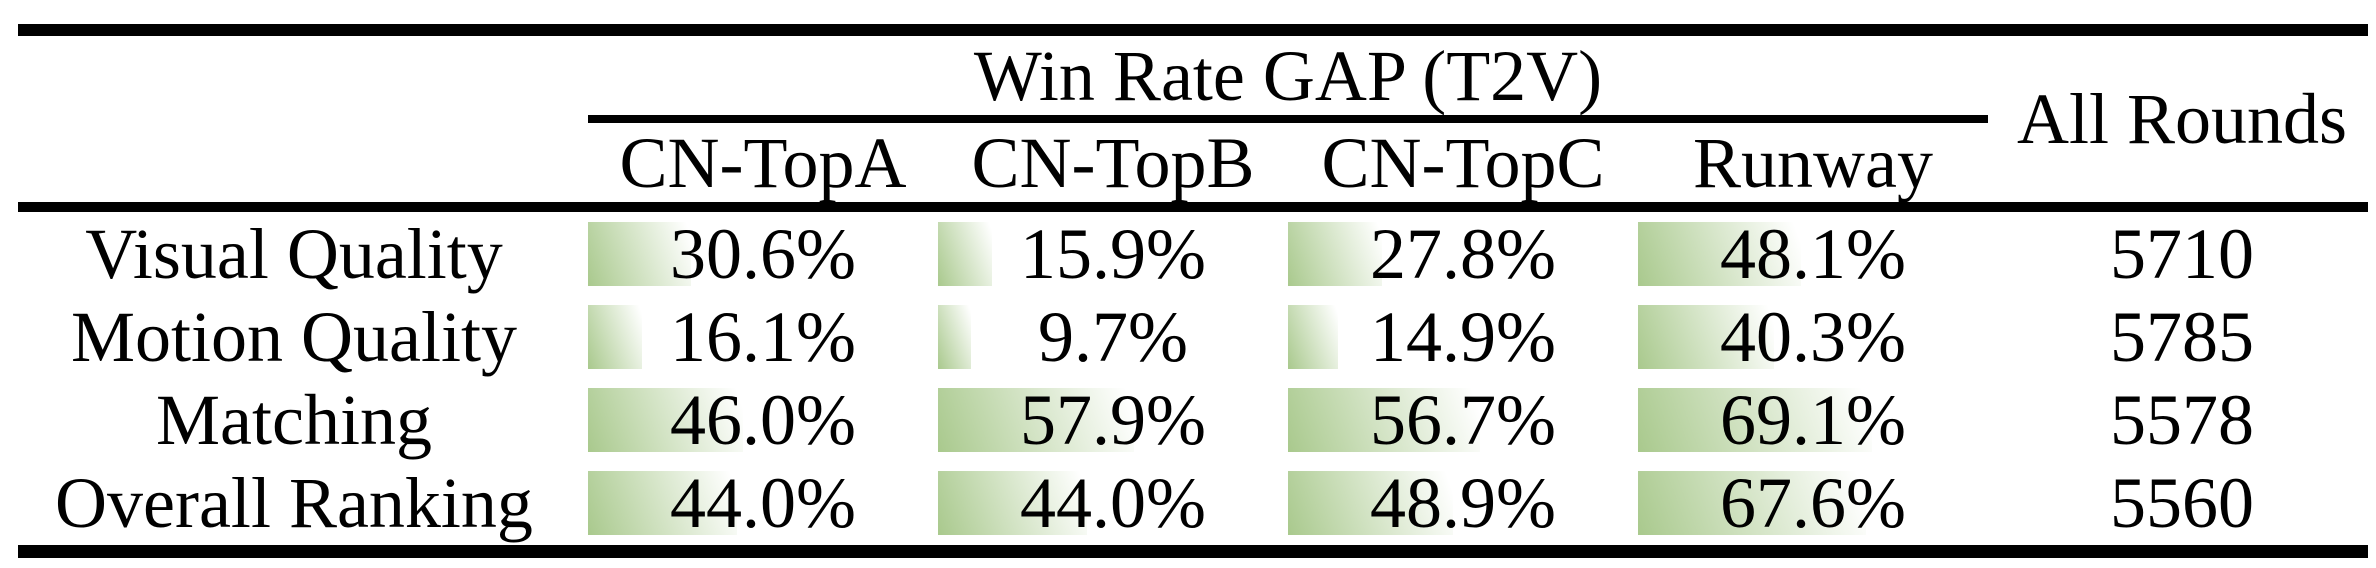  Describe the element at coordinates (1193, 551) in the screenshot. I see `bottom-rule` at that location.